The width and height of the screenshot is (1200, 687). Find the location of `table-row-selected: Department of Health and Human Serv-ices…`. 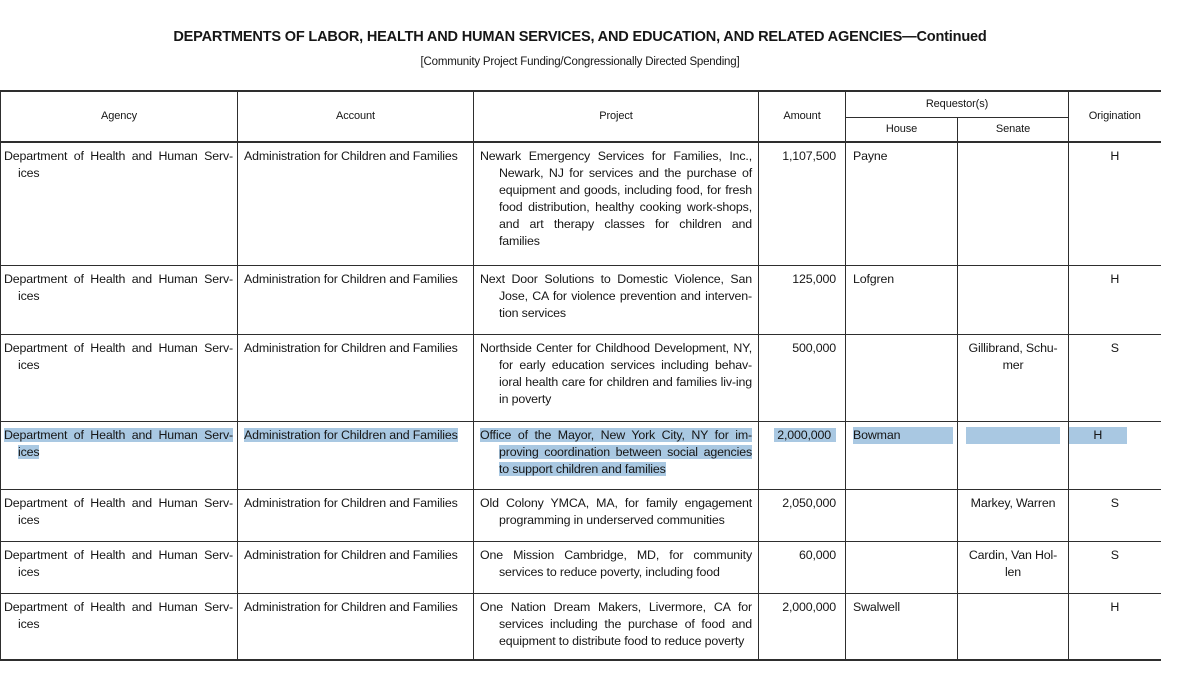

table-row-selected: Department of Health and Human Serv-ices… is located at coordinates (580, 455).